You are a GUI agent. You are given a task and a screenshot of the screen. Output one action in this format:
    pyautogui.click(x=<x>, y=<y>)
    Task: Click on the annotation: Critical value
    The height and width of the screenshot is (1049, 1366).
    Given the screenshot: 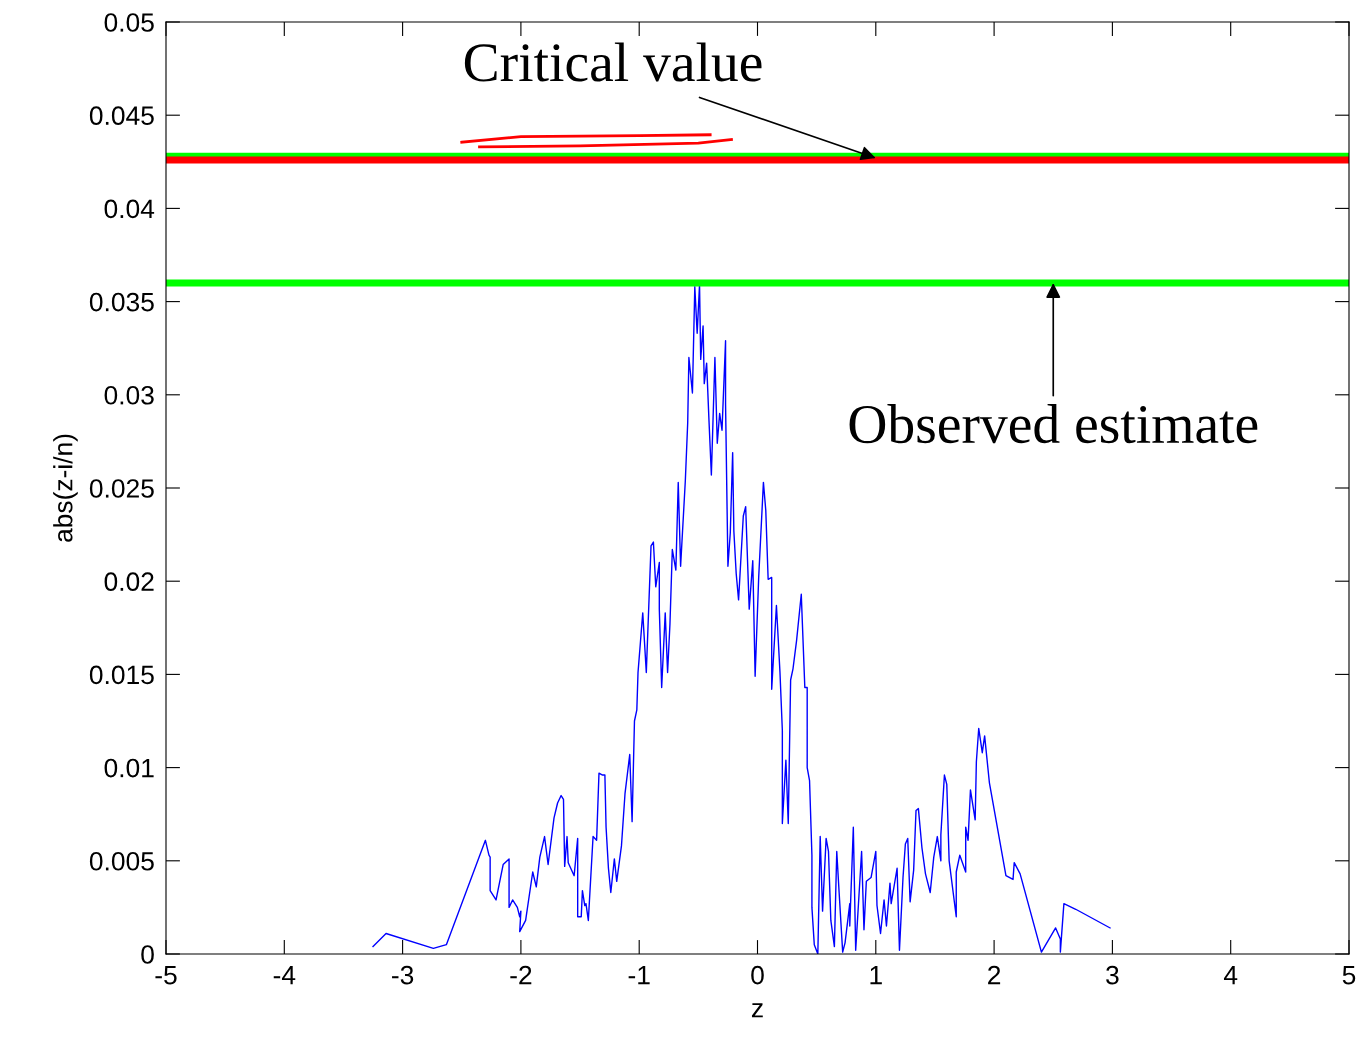 What is the action you would take?
    pyautogui.click(x=613, y=62)
    